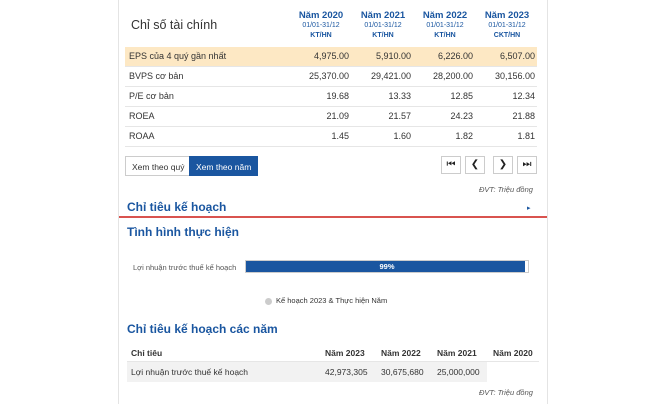 This screenshot has width=660, height=404. What do you see at coordinates (307, 372) in the screenshot?
I see `table-row` at bounding box center [307, 372].